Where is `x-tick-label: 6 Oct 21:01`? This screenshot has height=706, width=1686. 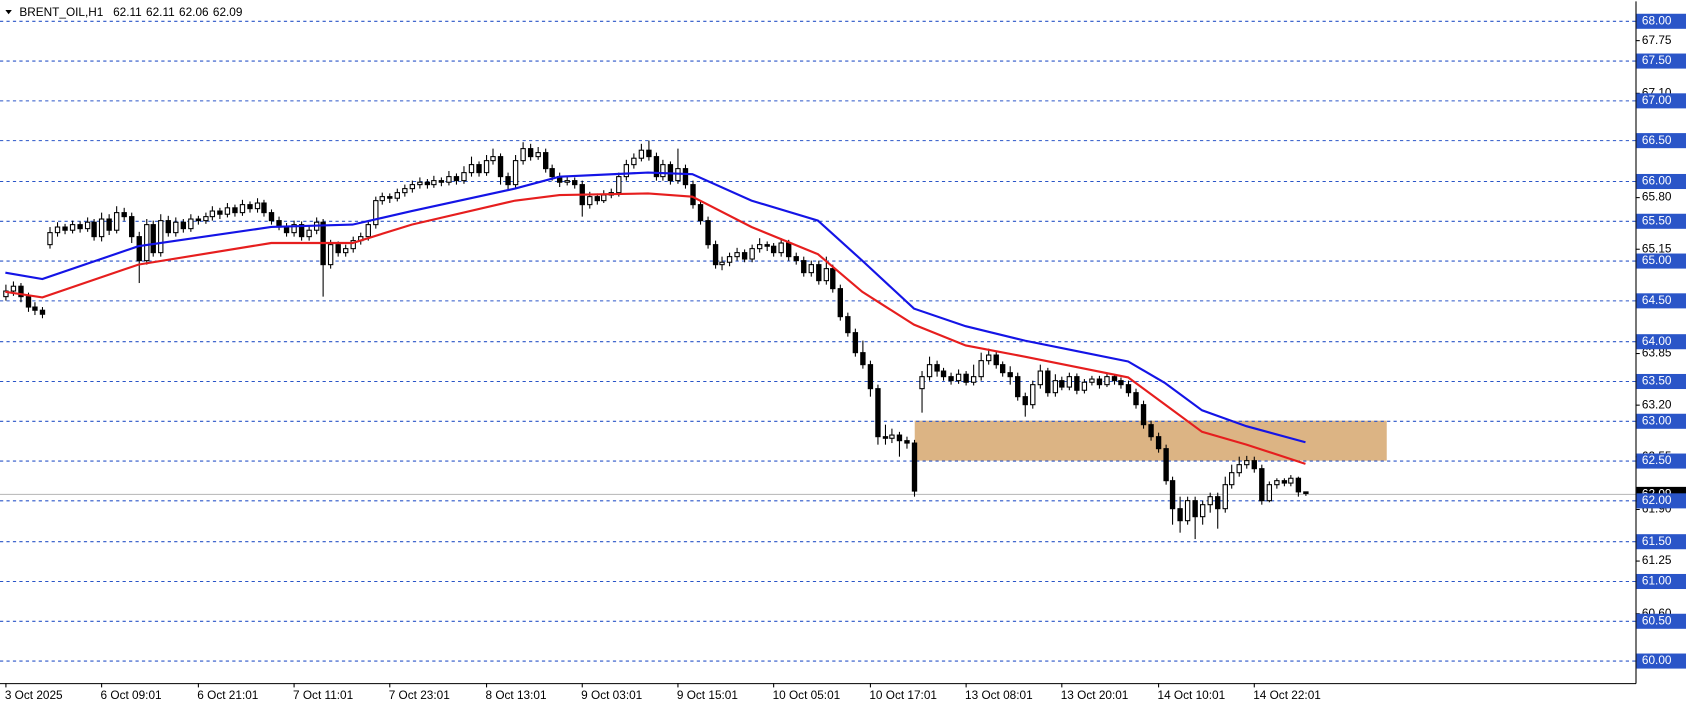 x-tick-label: 6 Oct 21:01 is located at coordinates (227, 695).